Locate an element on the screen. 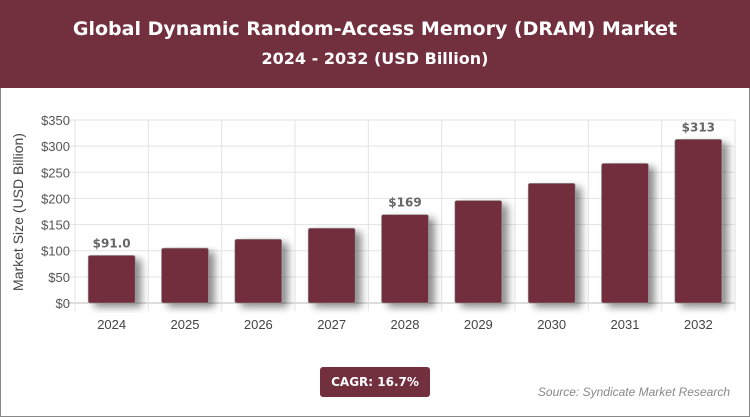 The width and height of the screenshot is (750, 417). x-tick-label: 2025 is located at coordinates (185, 324).